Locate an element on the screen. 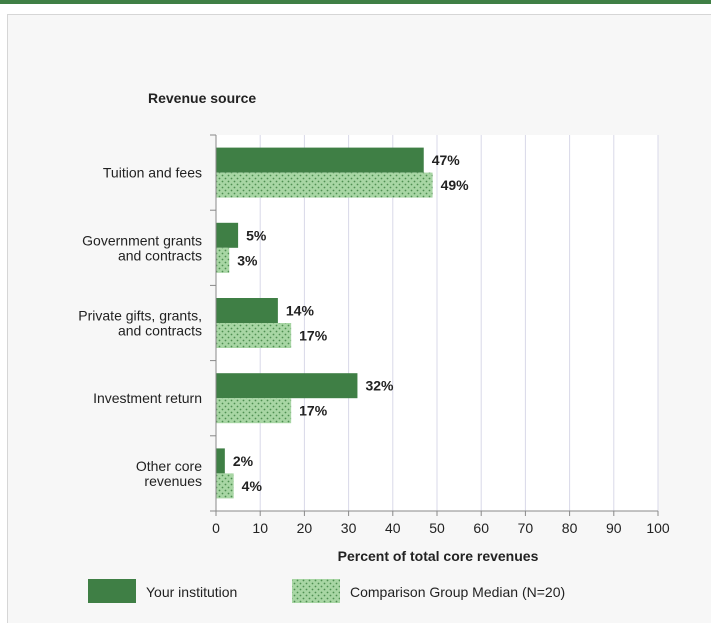 The image size is (711, 623). x-tick-label: 10 is located at coordinates (260, 528).